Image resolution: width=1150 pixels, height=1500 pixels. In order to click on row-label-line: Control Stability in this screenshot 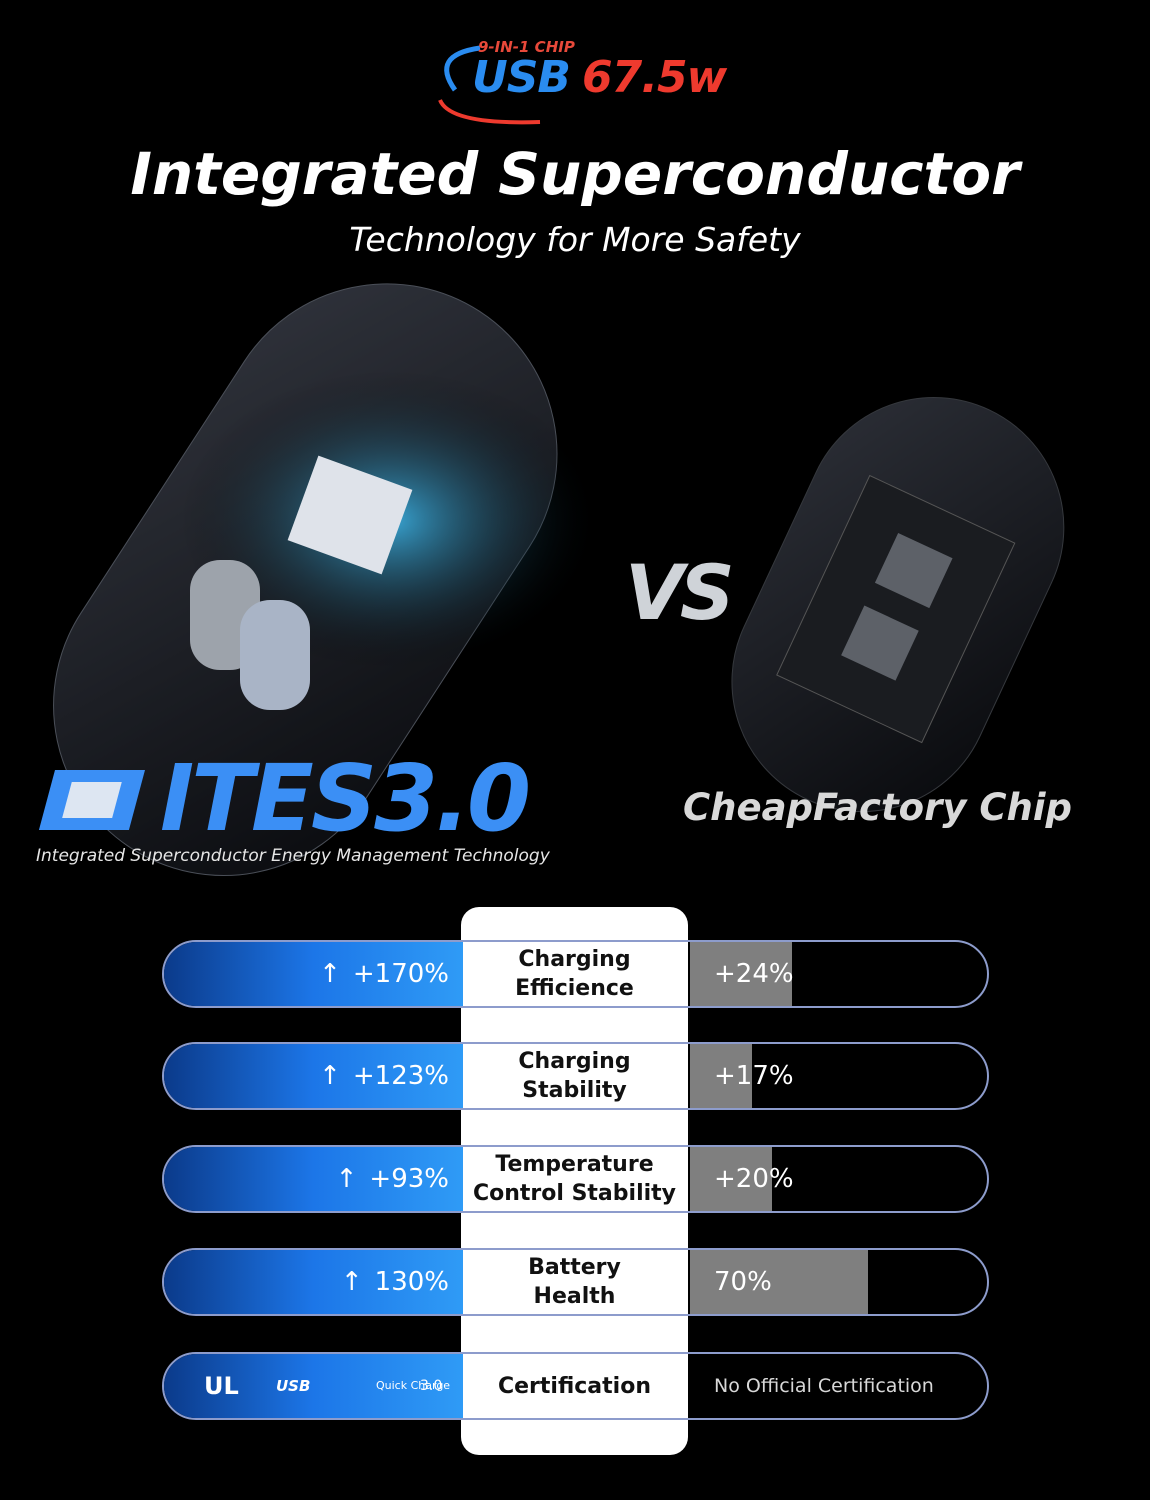, I will do `click(574, 1193)`.